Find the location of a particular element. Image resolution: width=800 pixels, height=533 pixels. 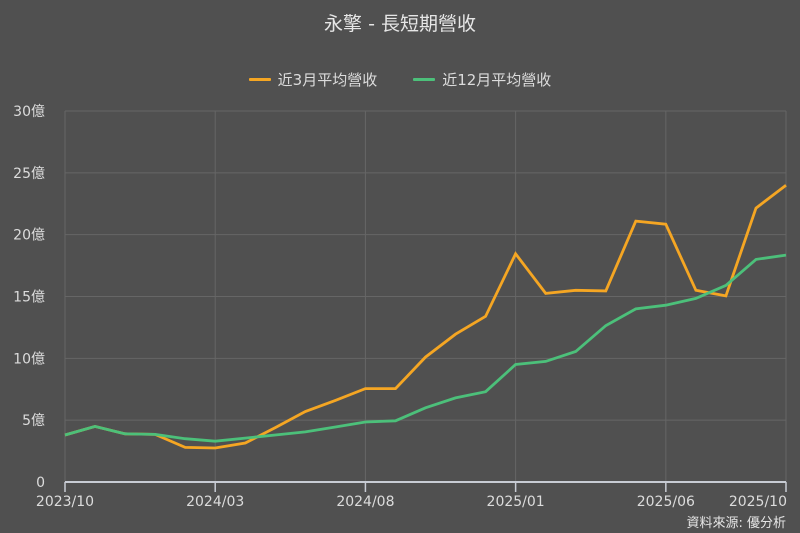

y-tick-label: 30億 is located at coordinates (29, 112).